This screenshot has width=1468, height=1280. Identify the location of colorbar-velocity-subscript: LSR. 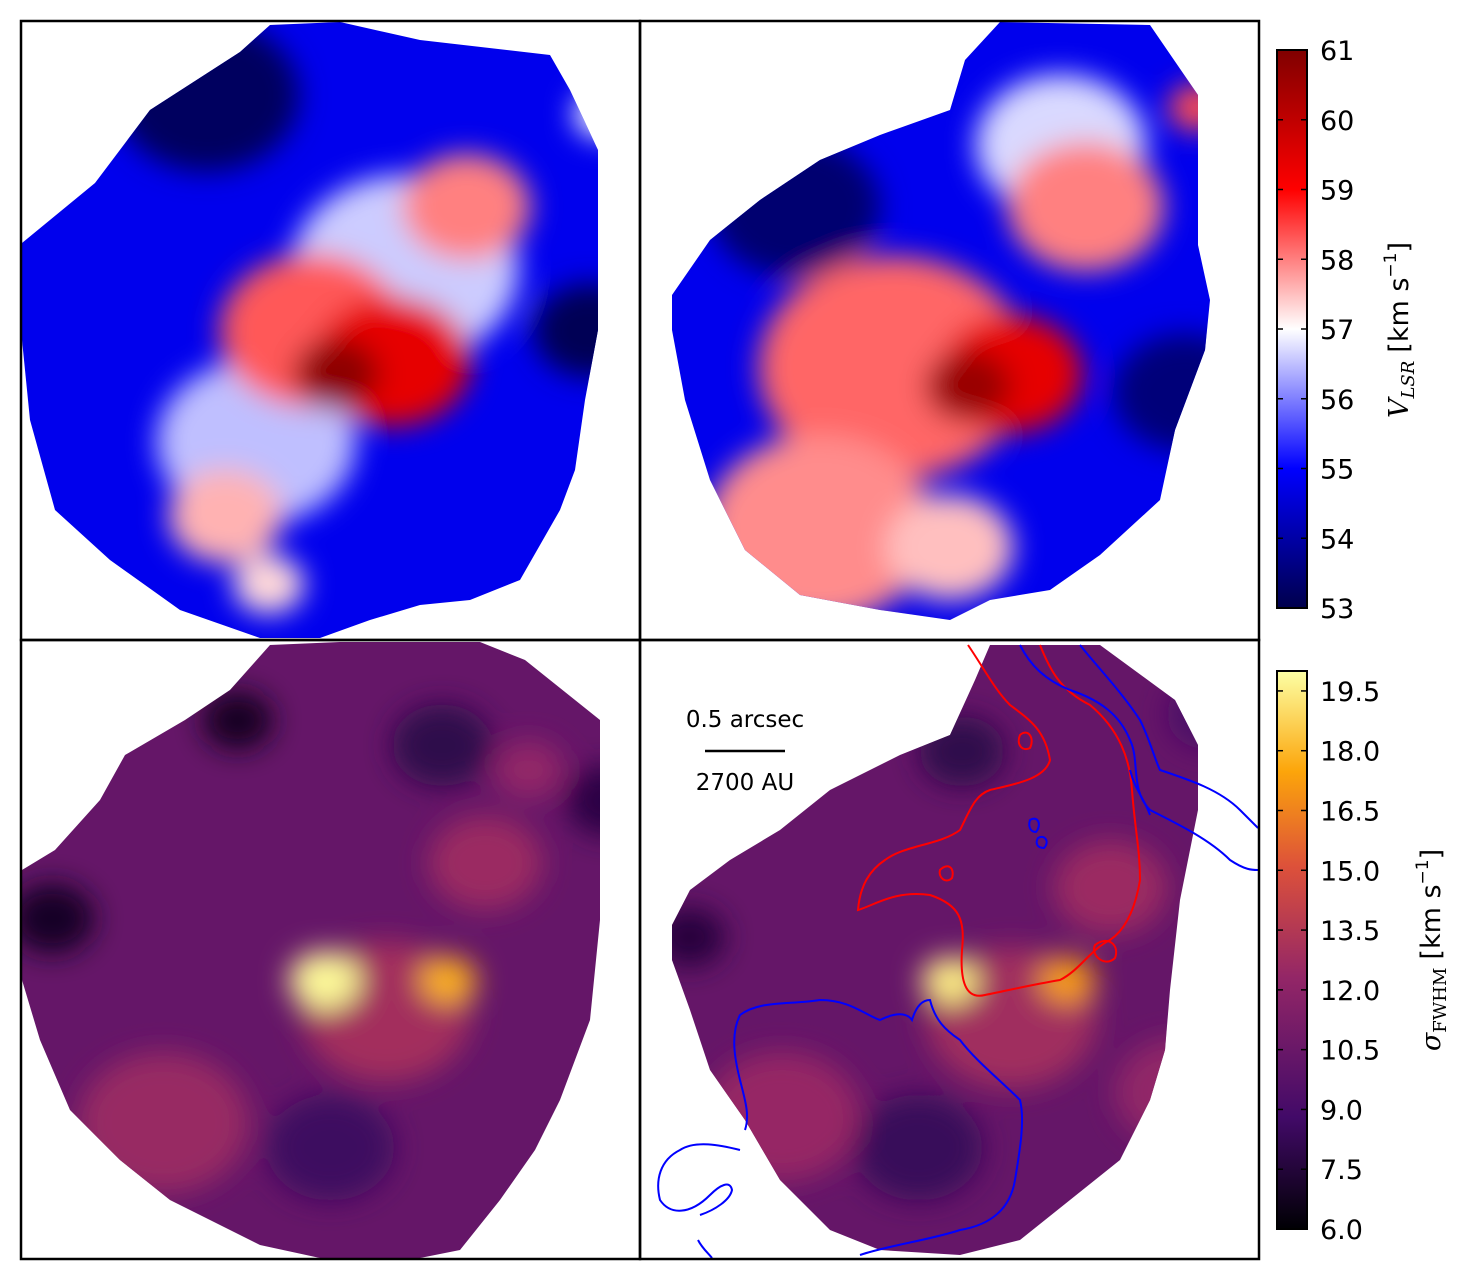
(1408, 380).